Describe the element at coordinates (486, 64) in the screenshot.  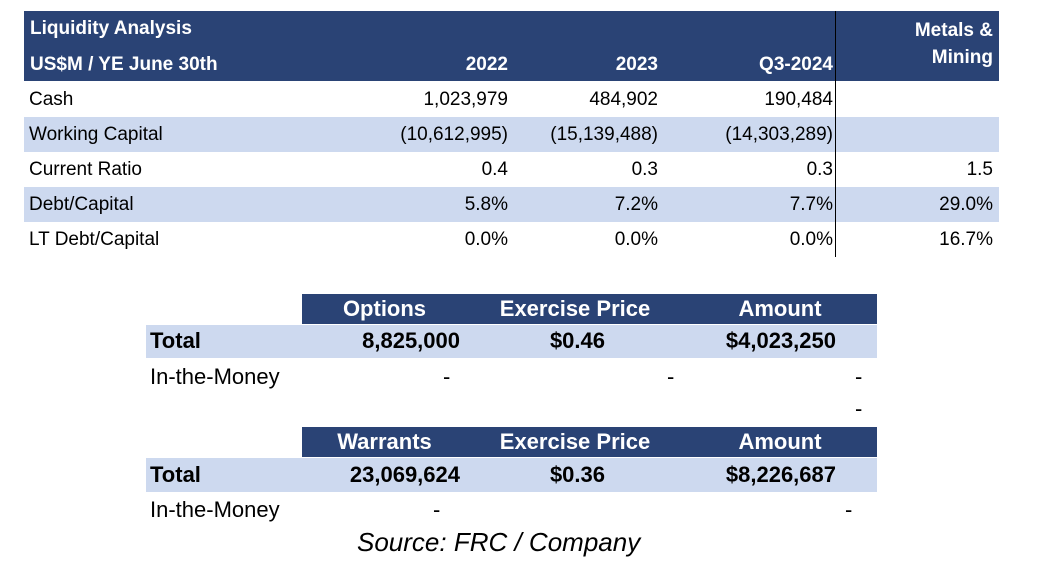
I see `col-header-2022: 2022` at that location.